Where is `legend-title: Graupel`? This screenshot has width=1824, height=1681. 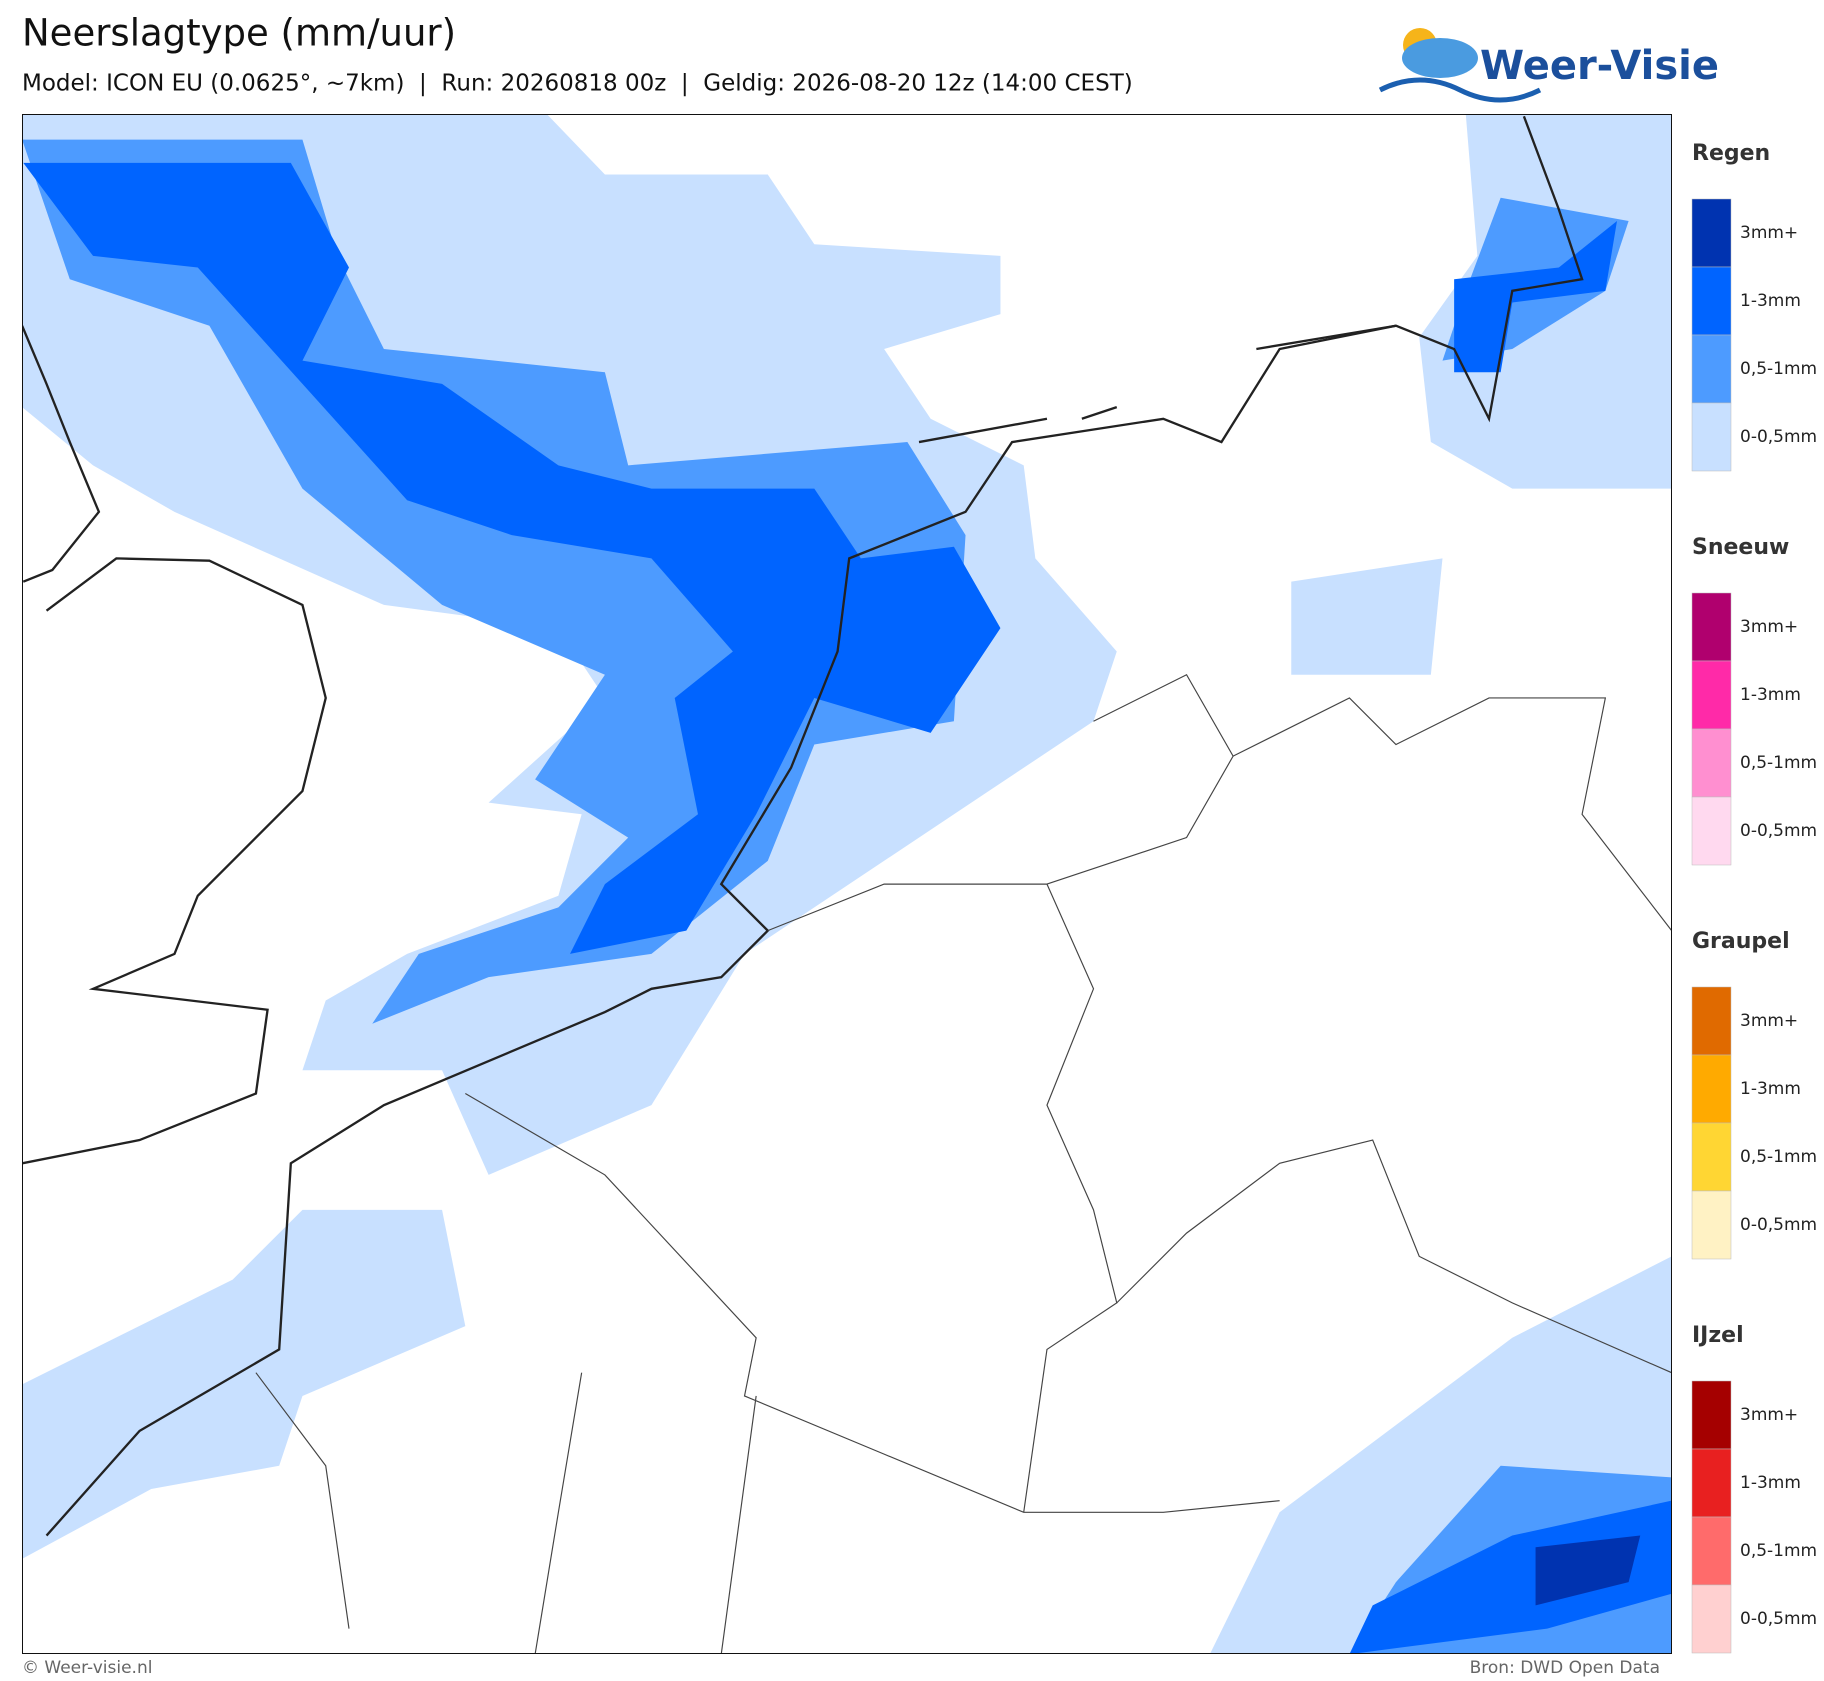 legend-title: Graupel is located at coordinates (1741, 941).